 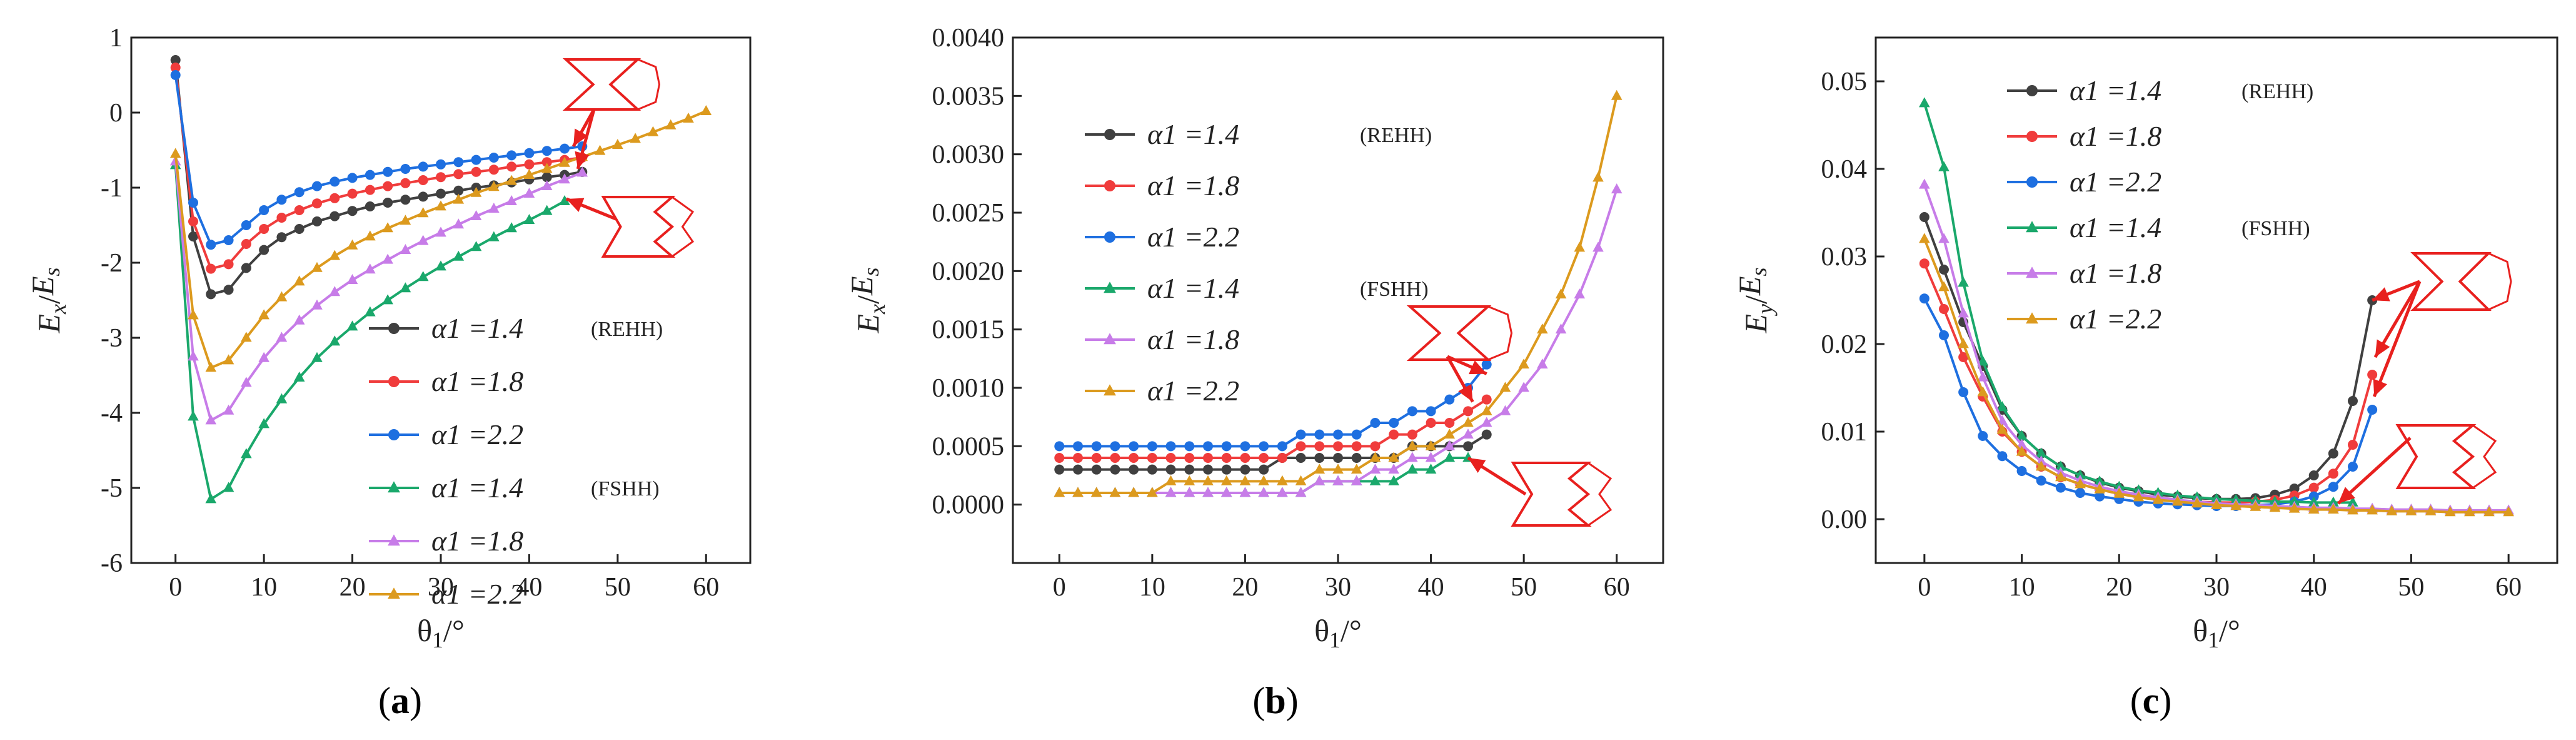 I want to click on y-tick-label: 0, so click(x=116, y=113).